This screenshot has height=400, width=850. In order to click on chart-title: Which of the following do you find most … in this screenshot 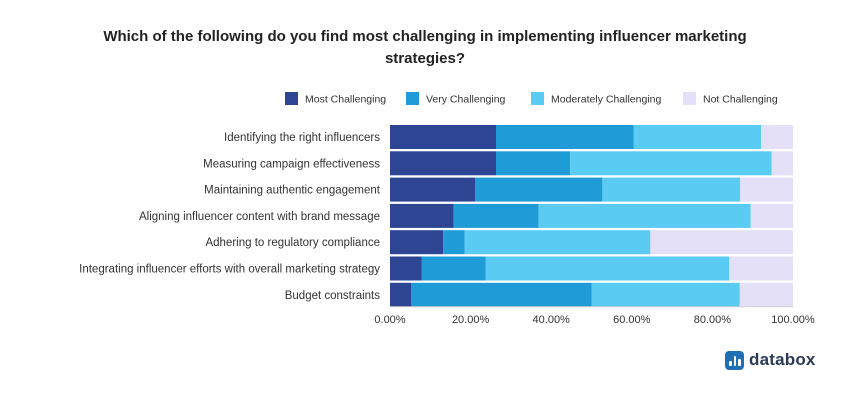, I will do `click(424, 47)`.